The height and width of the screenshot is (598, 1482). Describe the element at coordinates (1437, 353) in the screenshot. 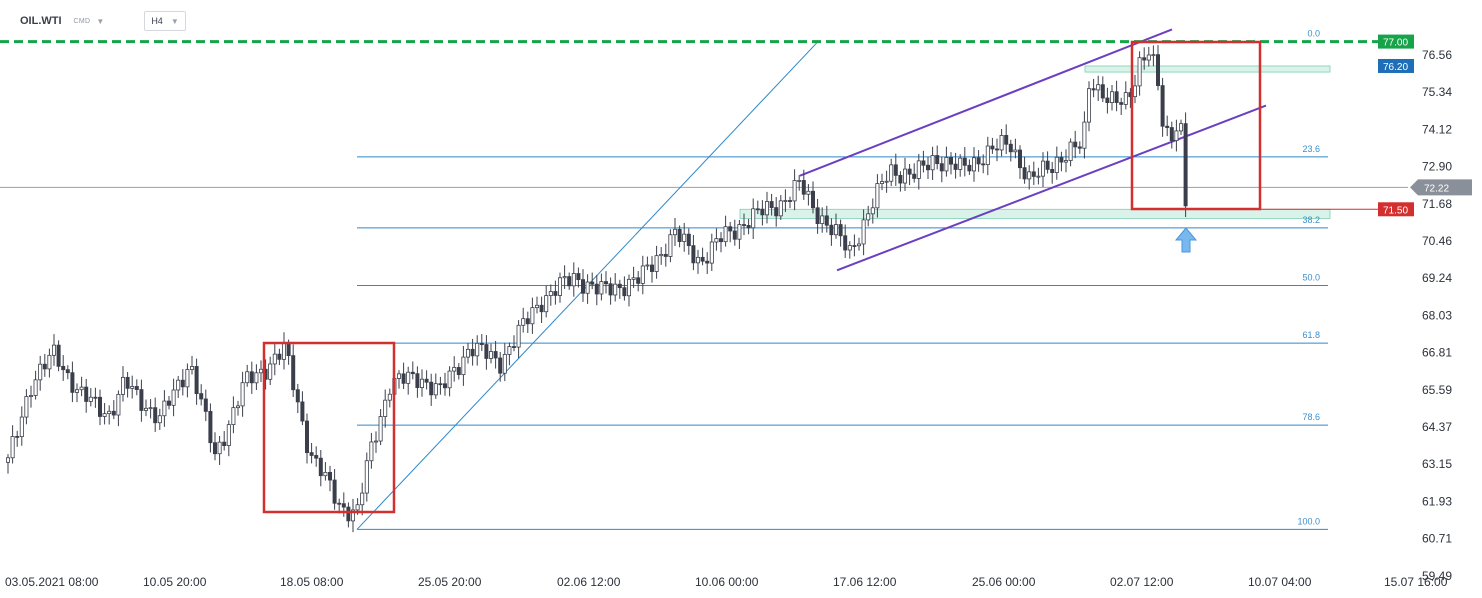

I see `y-tick-label: 66.81` at that location.